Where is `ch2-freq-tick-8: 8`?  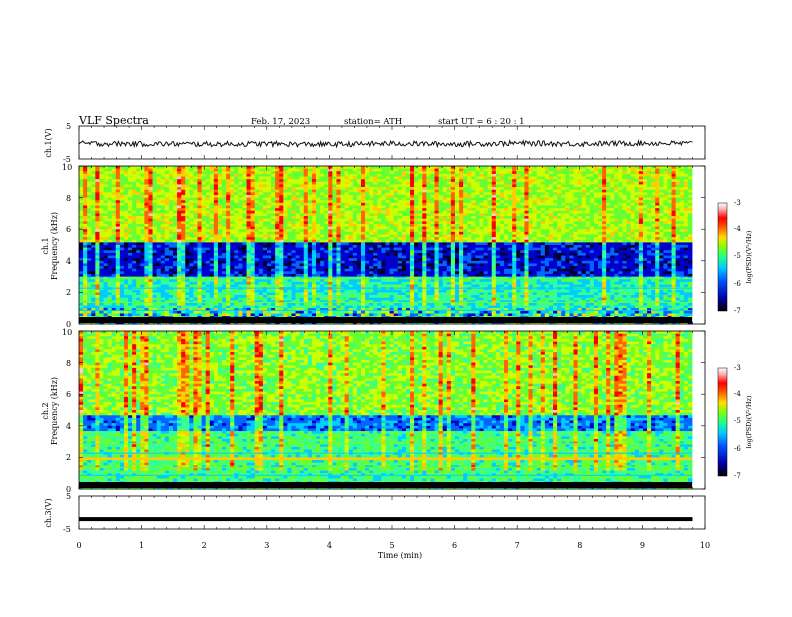 ch2-freq-tick-8: 8 is located at coordinates (68, 363).